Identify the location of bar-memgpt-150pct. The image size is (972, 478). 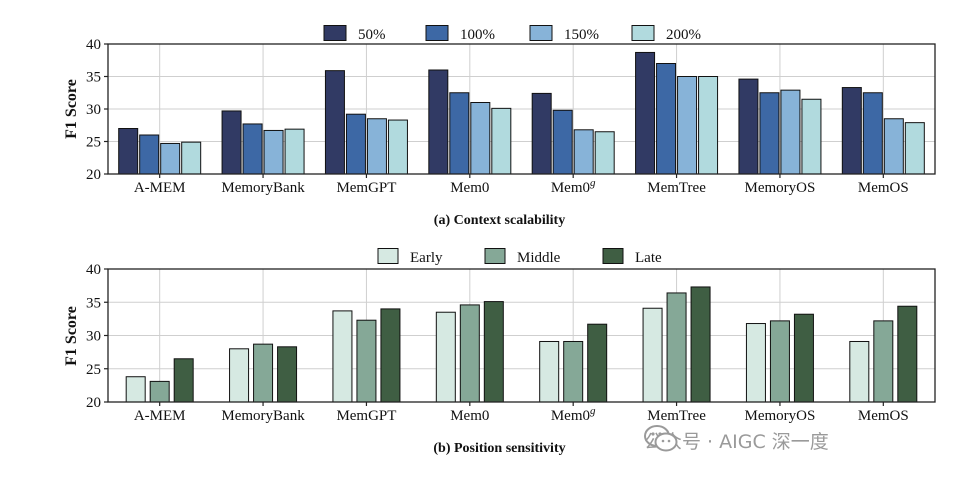
(376, 146).